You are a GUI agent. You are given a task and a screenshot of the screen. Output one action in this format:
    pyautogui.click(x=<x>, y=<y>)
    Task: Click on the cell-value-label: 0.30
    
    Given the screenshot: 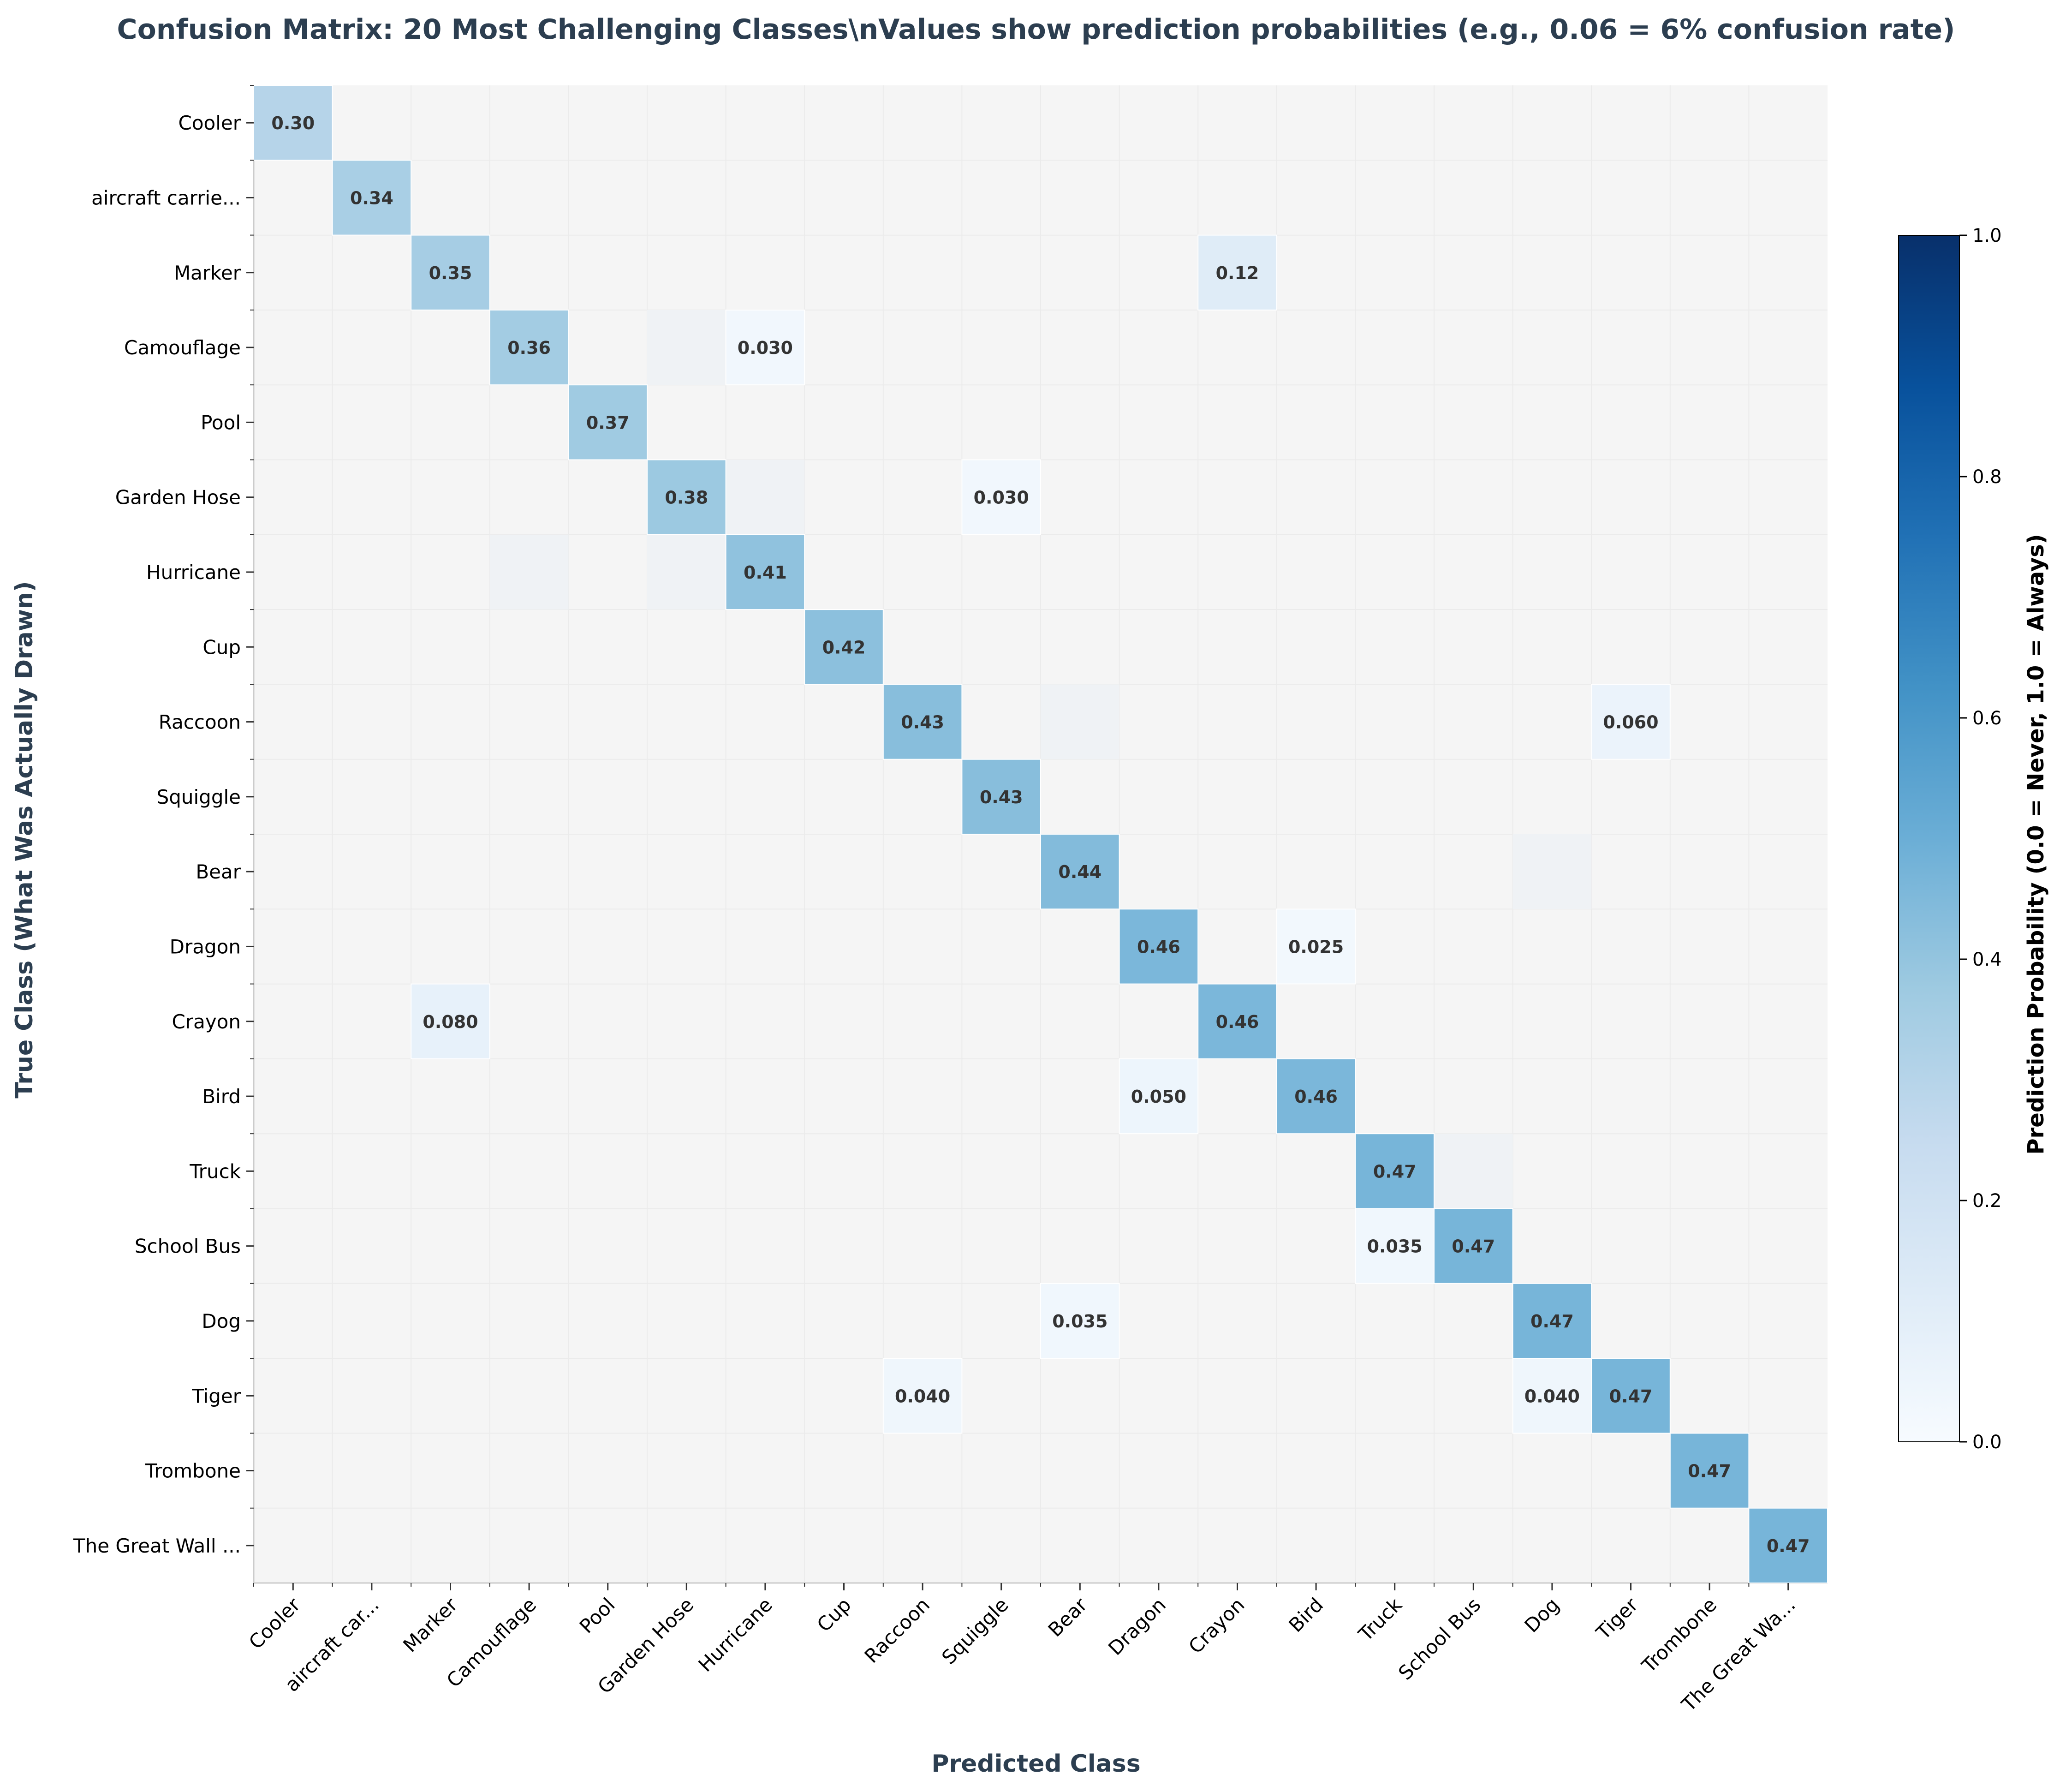 What is the action you would take?
    pyautogui.click(x=293, y=123)
    